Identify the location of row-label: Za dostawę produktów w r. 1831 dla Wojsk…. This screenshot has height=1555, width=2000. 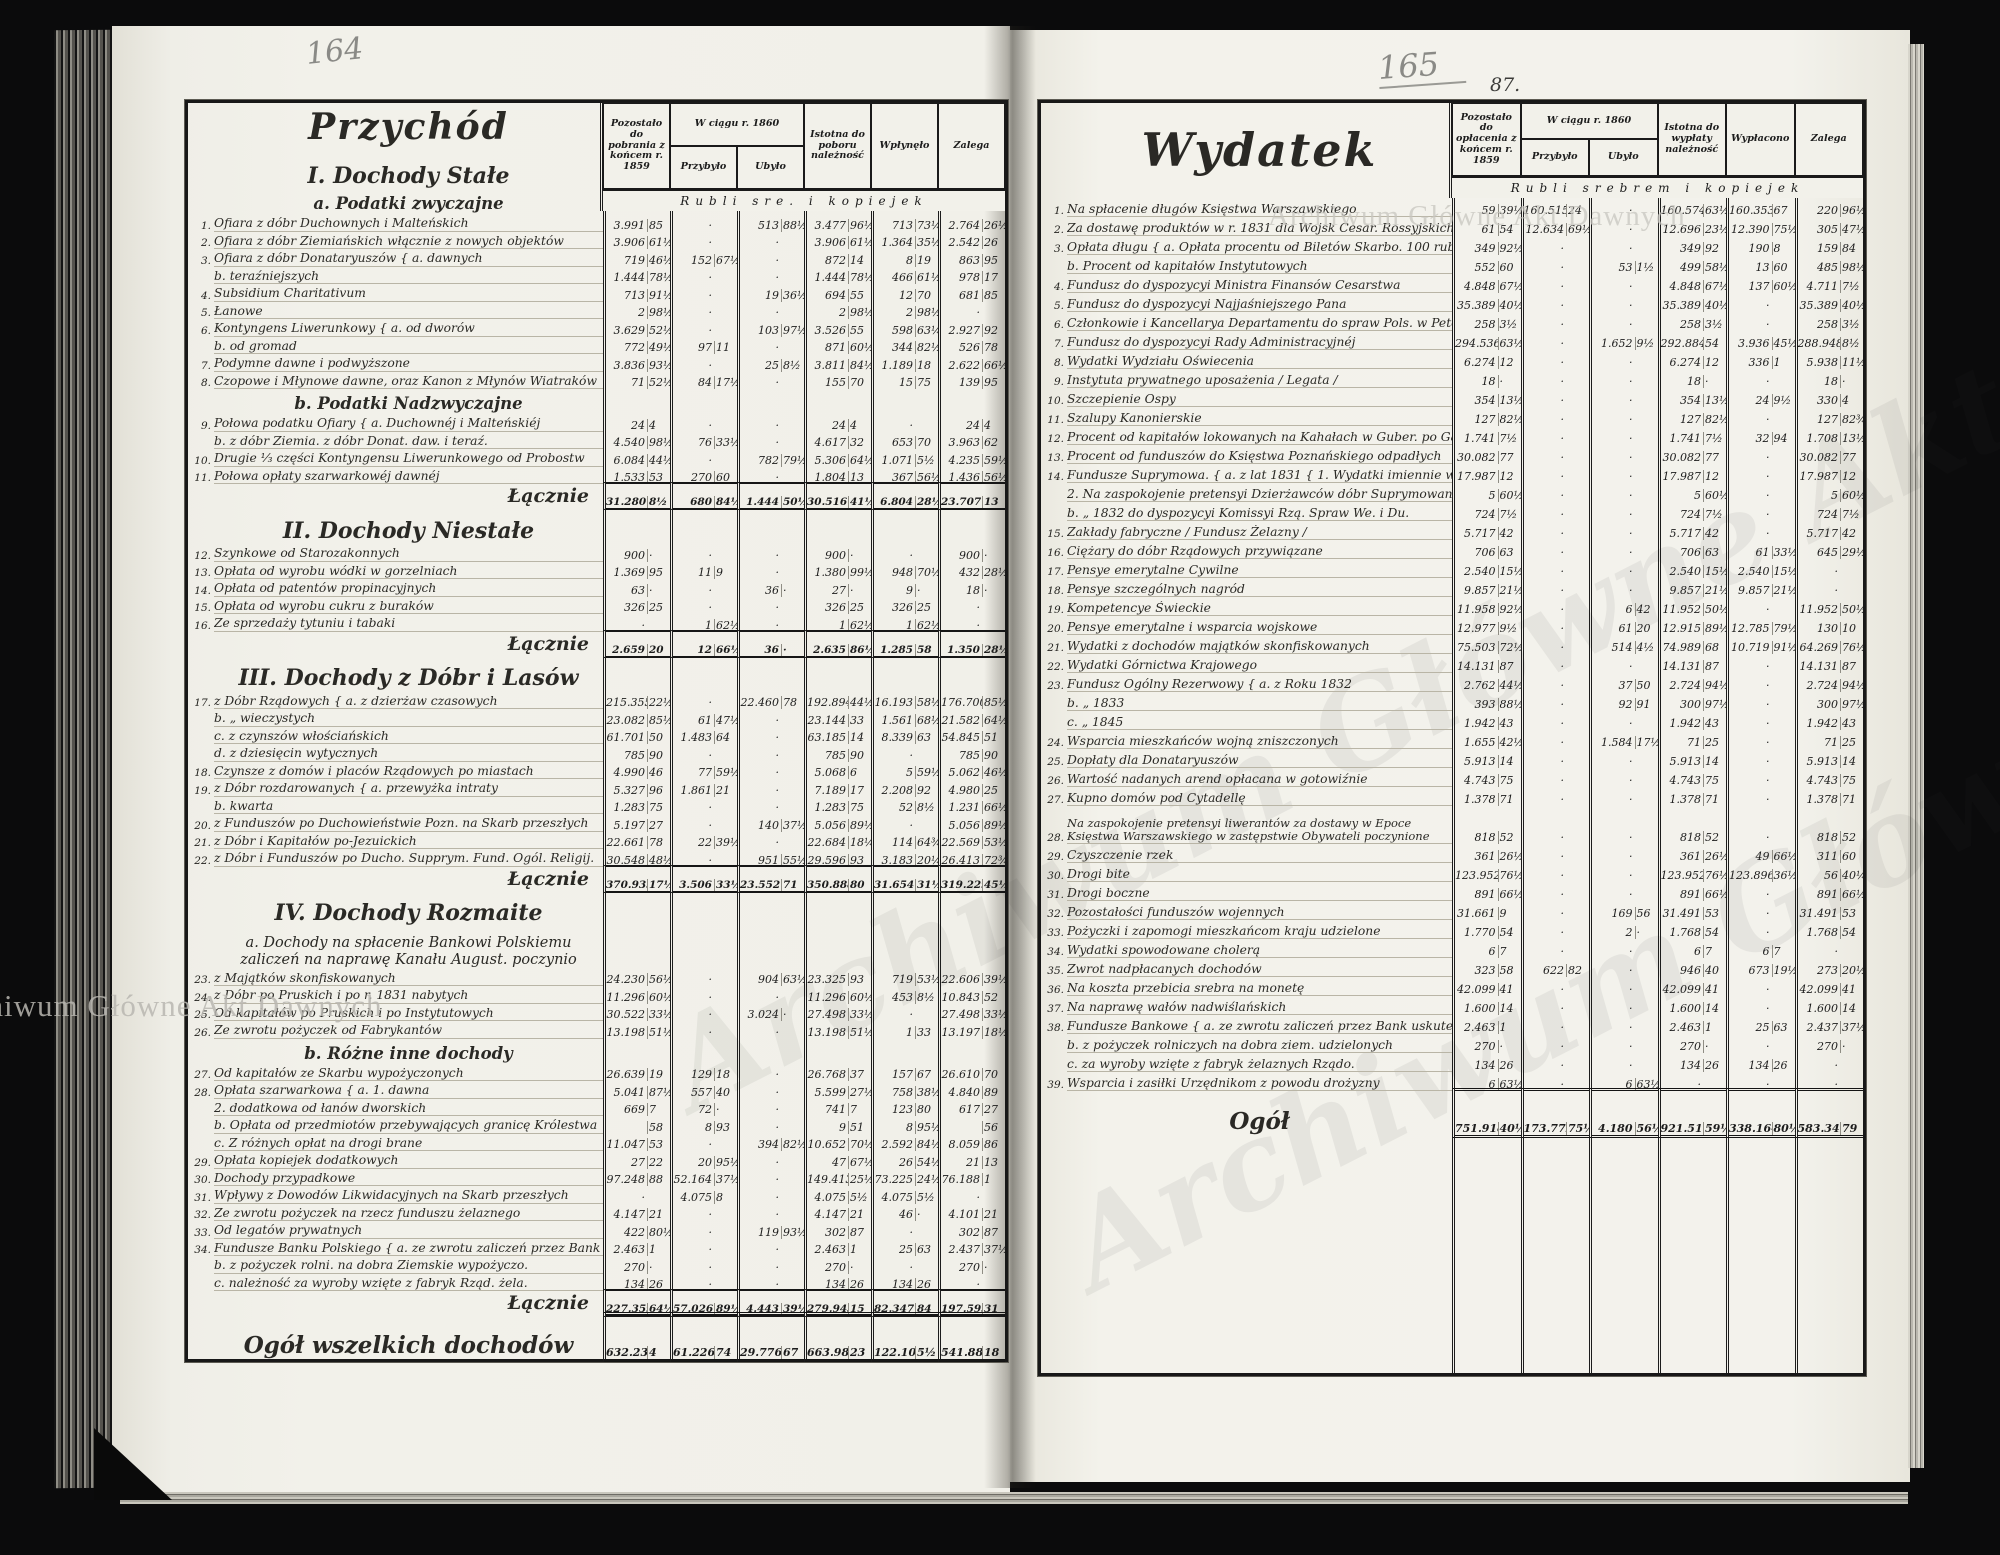
(1259, 228).